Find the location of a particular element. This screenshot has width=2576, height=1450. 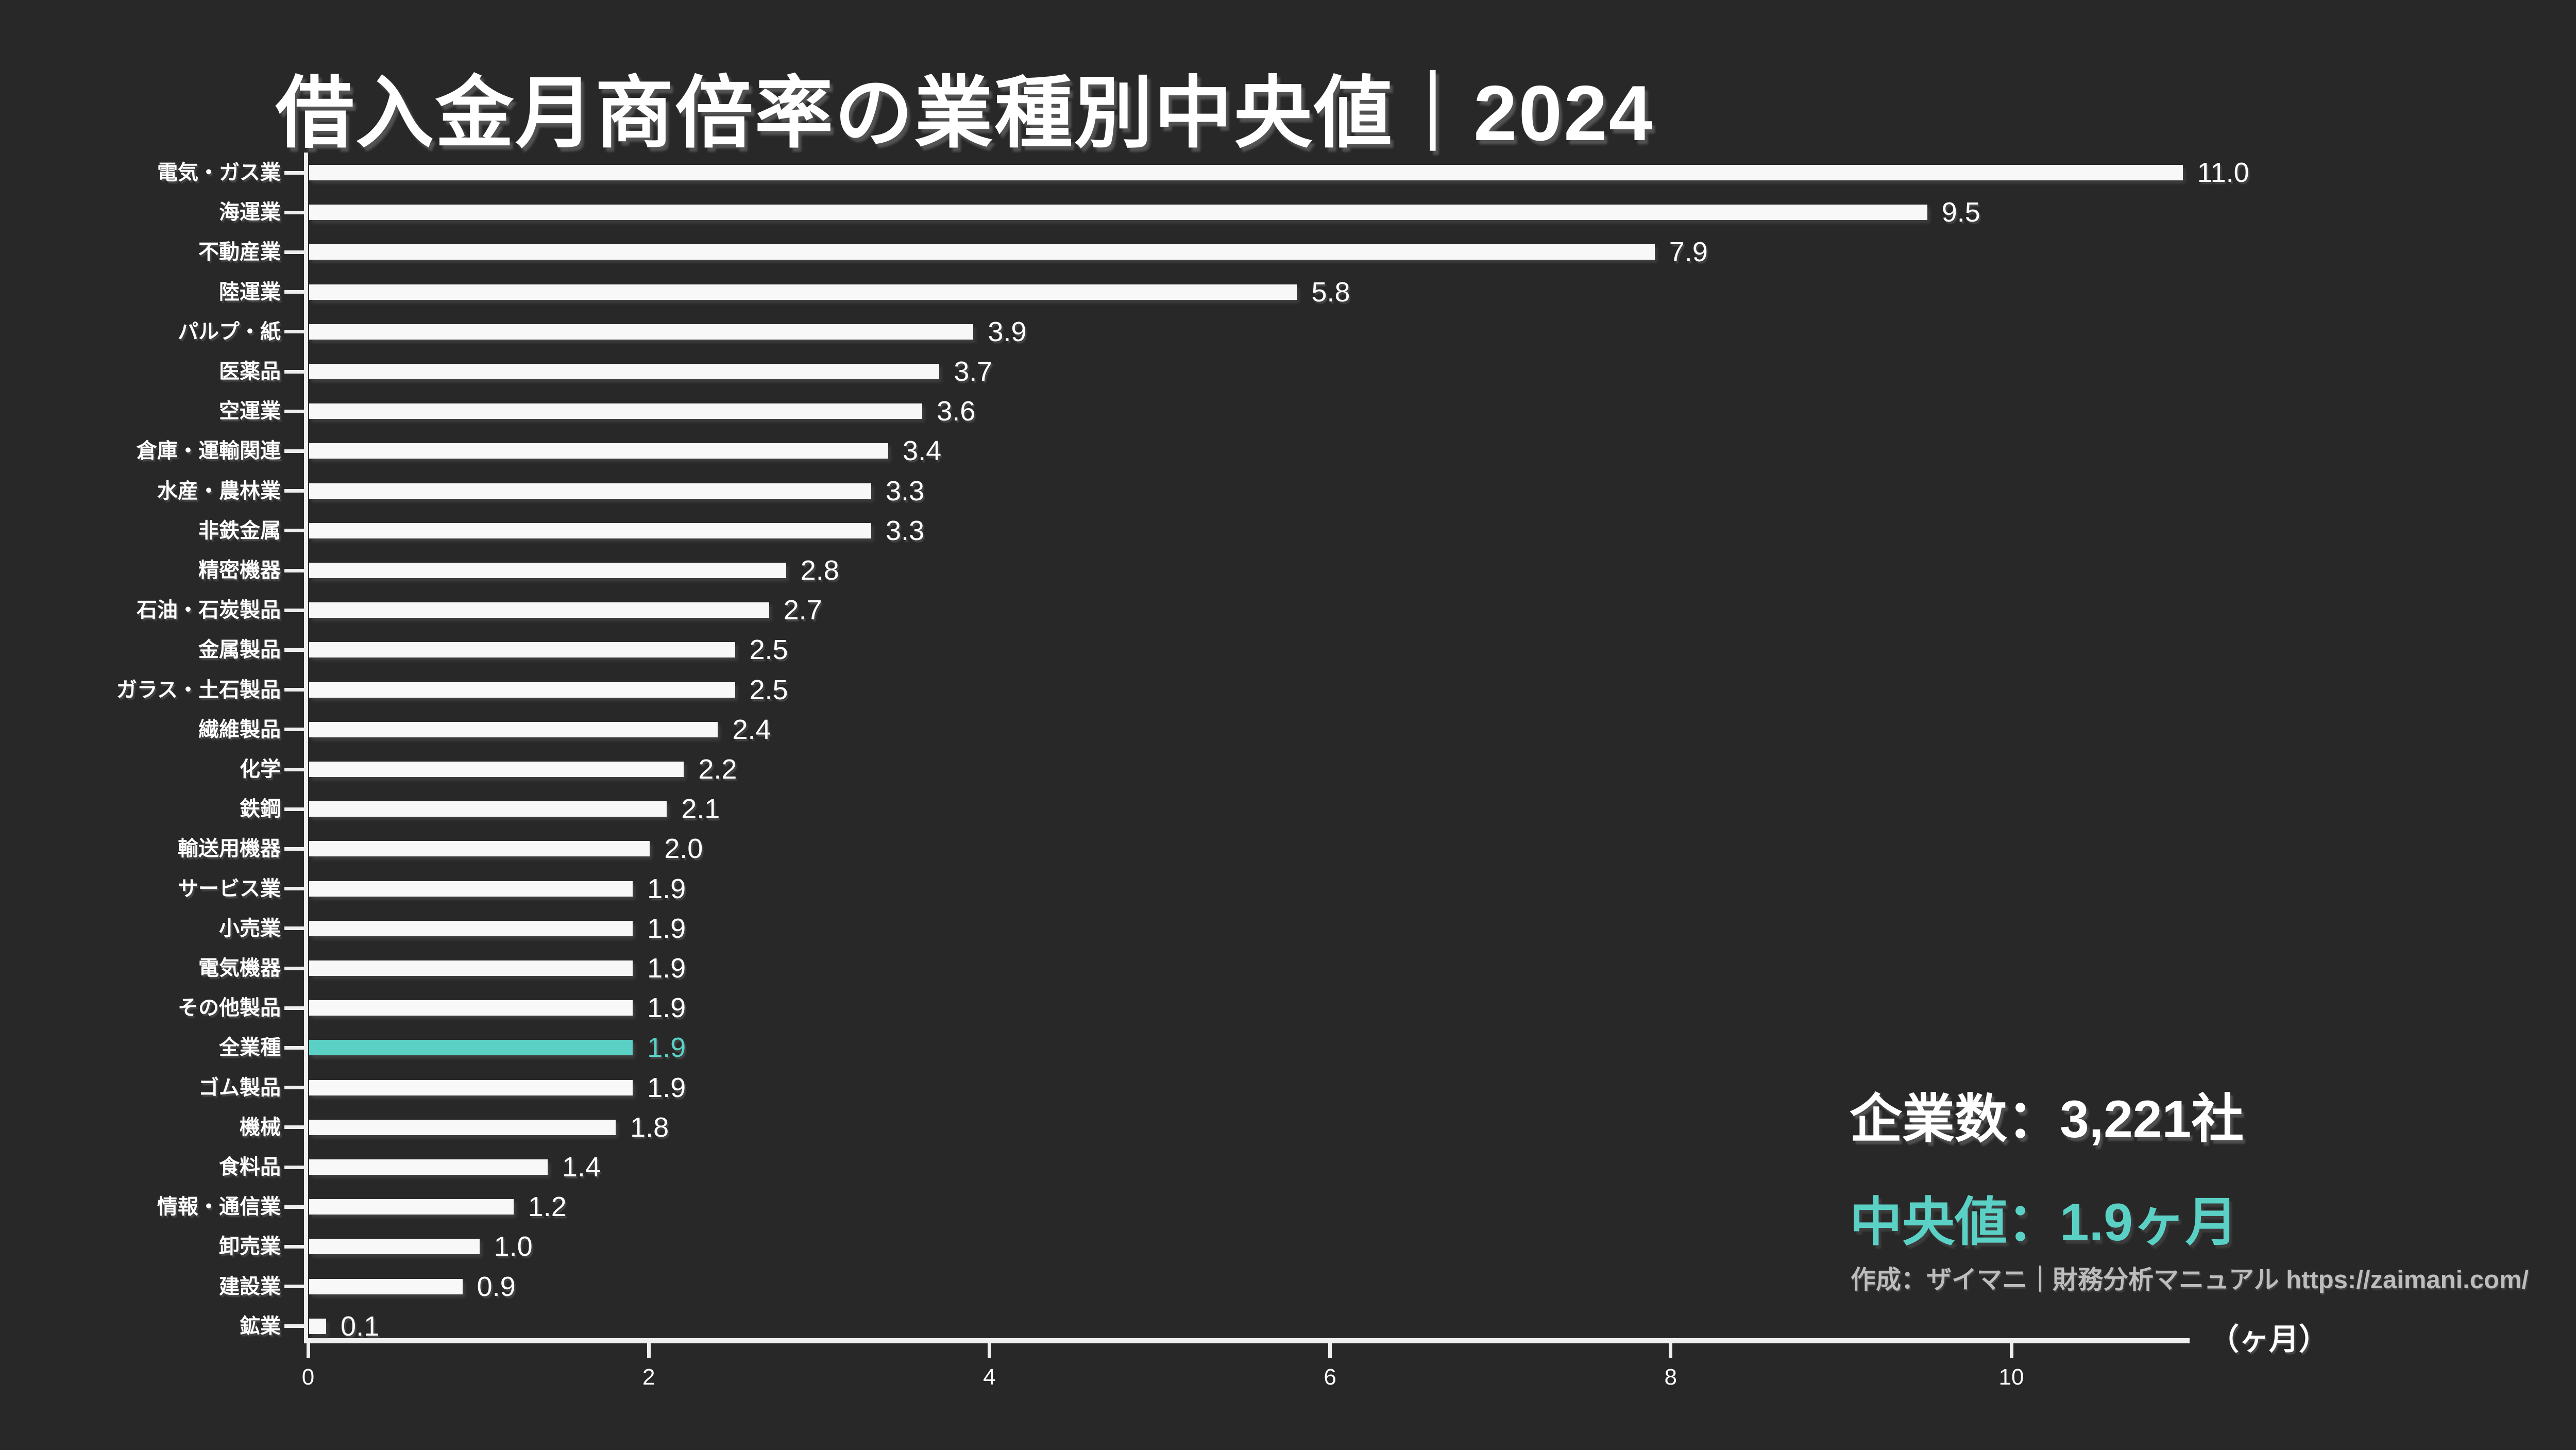

x-axis-tick-label: 6 is located at coordinates (1330, 1377).